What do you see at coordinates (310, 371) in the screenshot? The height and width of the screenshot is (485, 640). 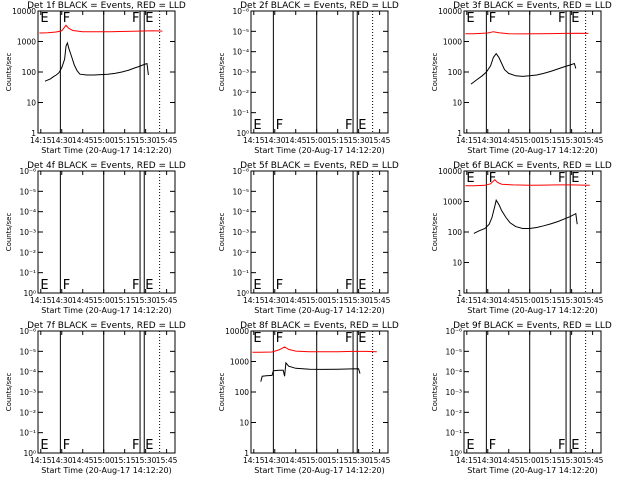 I see `series-line-events` at bounding box center [310, 371].